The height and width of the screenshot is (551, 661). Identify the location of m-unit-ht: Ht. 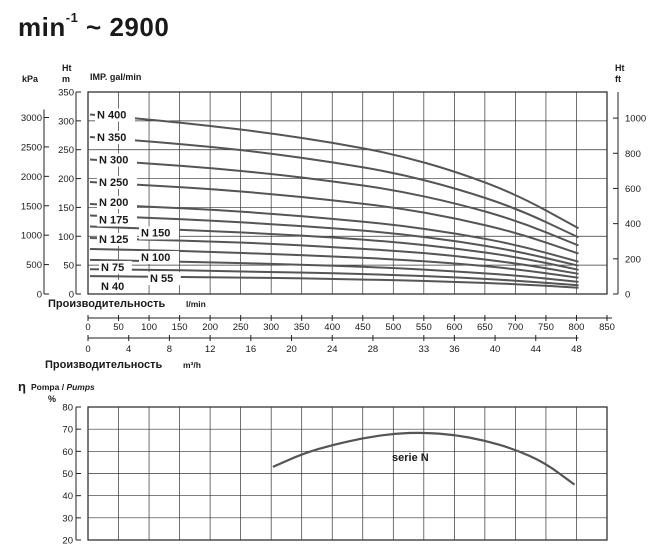
(67, 68).